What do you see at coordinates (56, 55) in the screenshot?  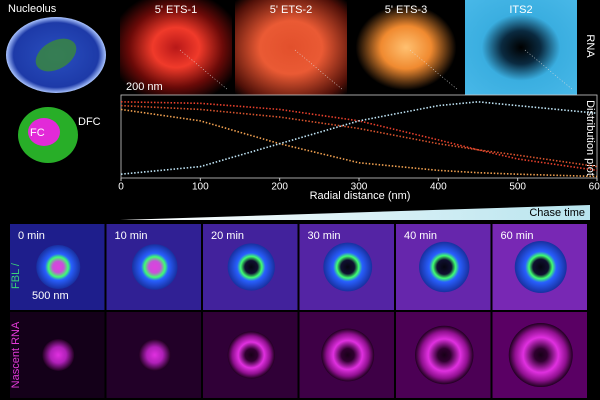 I see `nucleolus` at bounding box center [56, 55].